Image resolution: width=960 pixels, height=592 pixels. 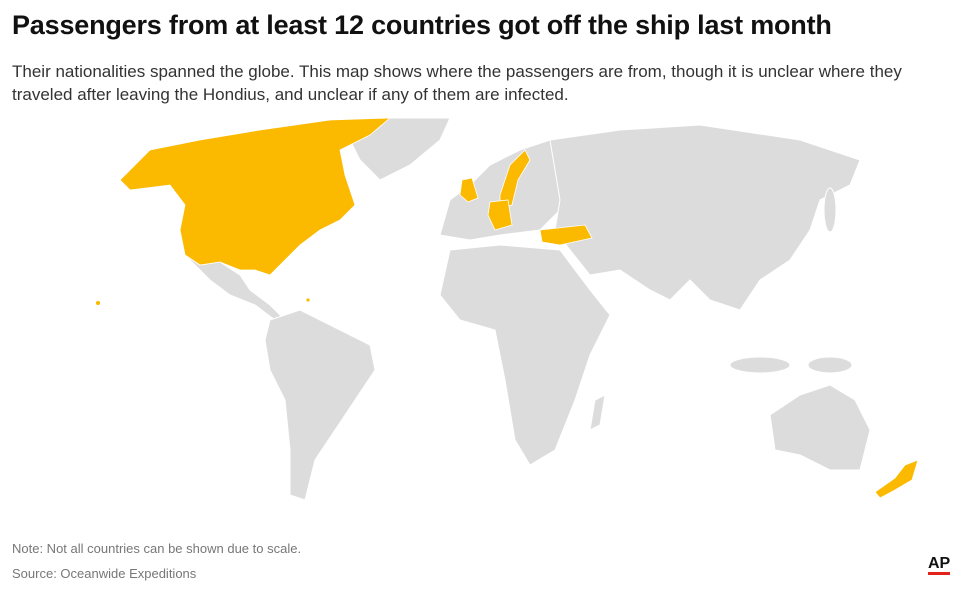 What do you see at coordinates (830, 210) in the screenshot?
I see `japan` at bounding box center [830, 210].